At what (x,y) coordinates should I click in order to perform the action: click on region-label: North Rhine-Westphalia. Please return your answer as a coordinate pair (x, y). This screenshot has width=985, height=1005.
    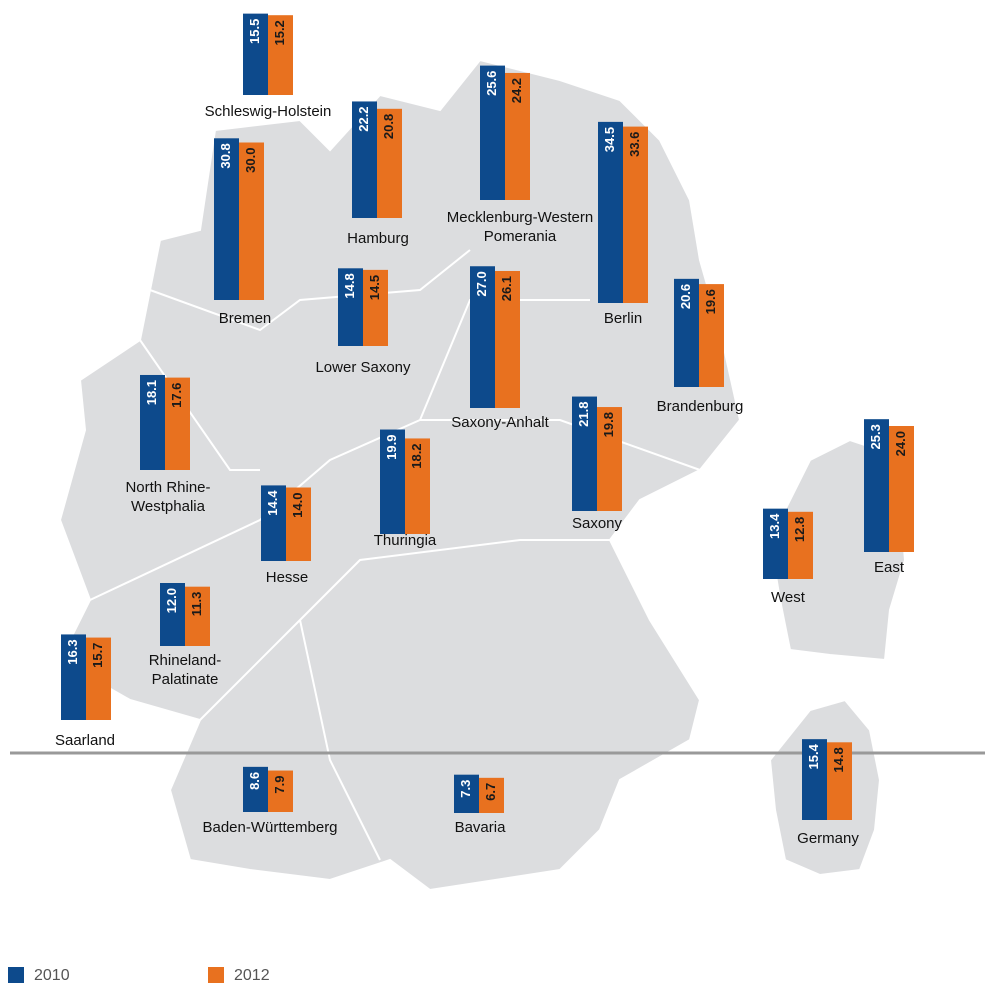
    Looking at the image, I should click on (168, 497).